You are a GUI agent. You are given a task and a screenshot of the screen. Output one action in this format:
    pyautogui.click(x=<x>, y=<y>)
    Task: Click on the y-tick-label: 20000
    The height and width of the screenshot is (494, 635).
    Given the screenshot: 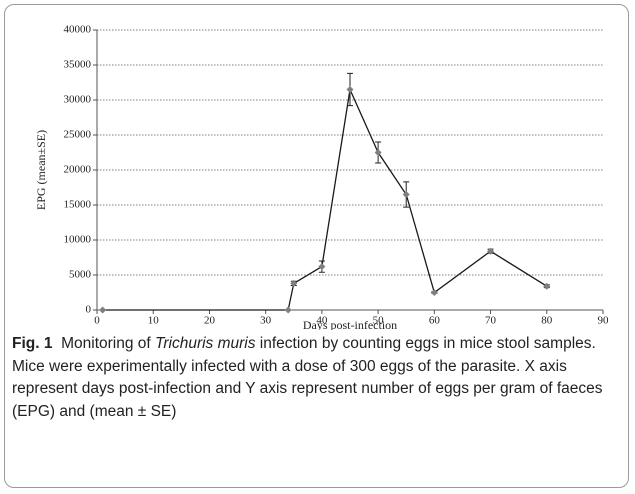 What is the action you would take?
    pyautogui.click(x=78, y=170)
    